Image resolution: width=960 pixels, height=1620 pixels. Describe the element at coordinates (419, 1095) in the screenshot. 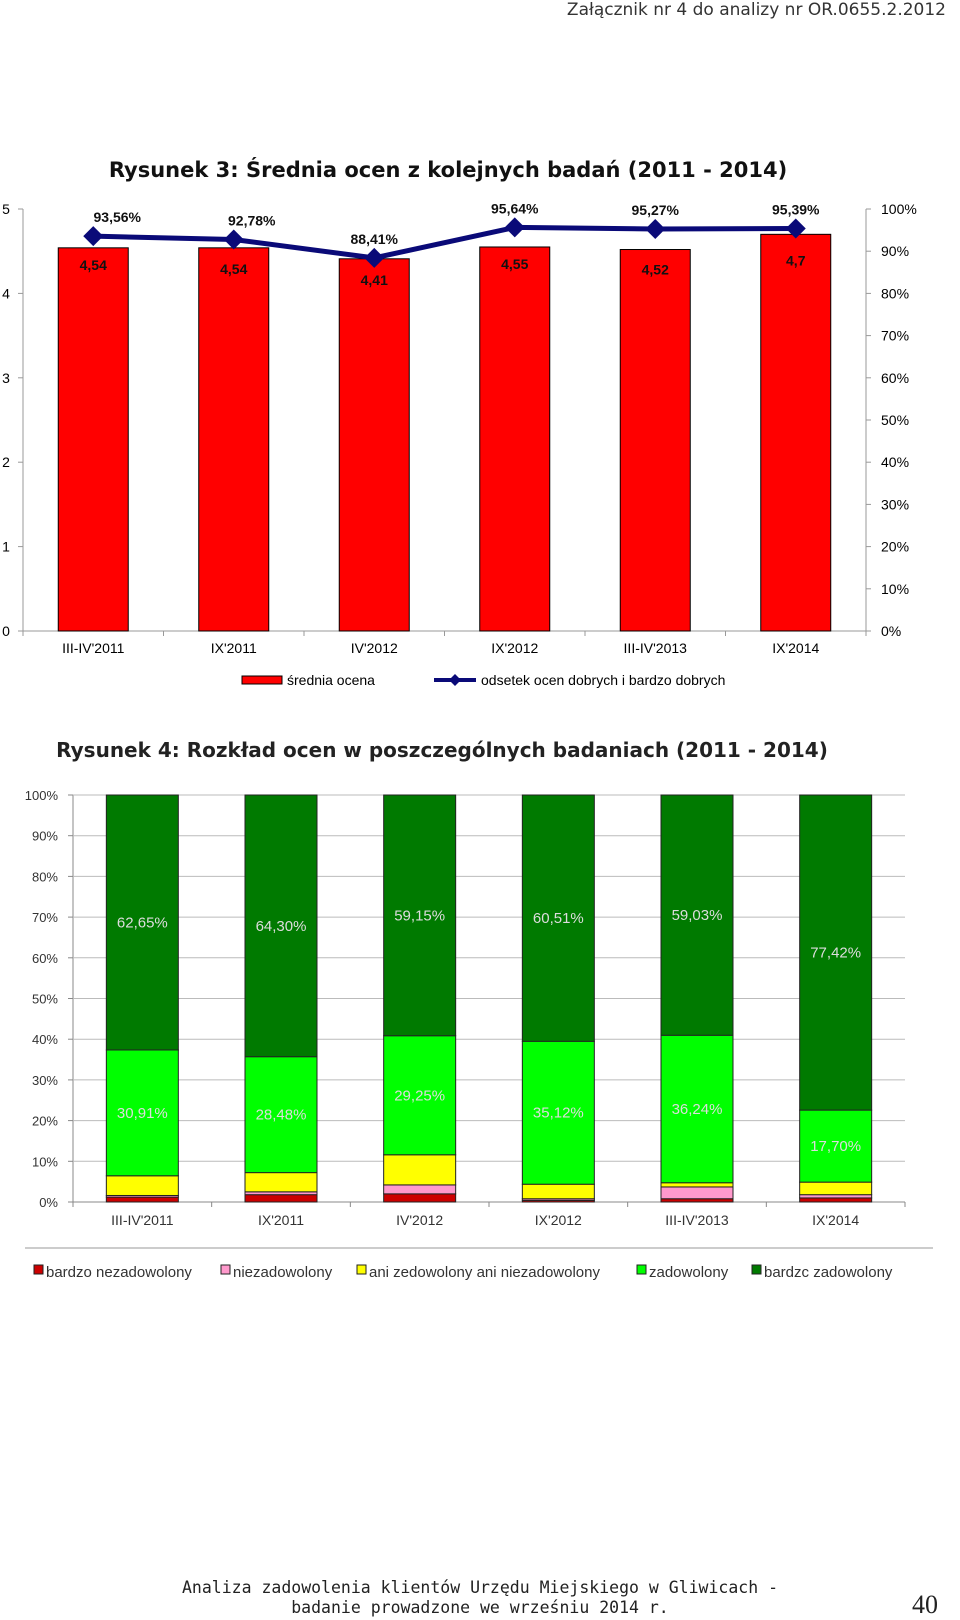

I see `chart2-segment-label: 29,25%` at that location.